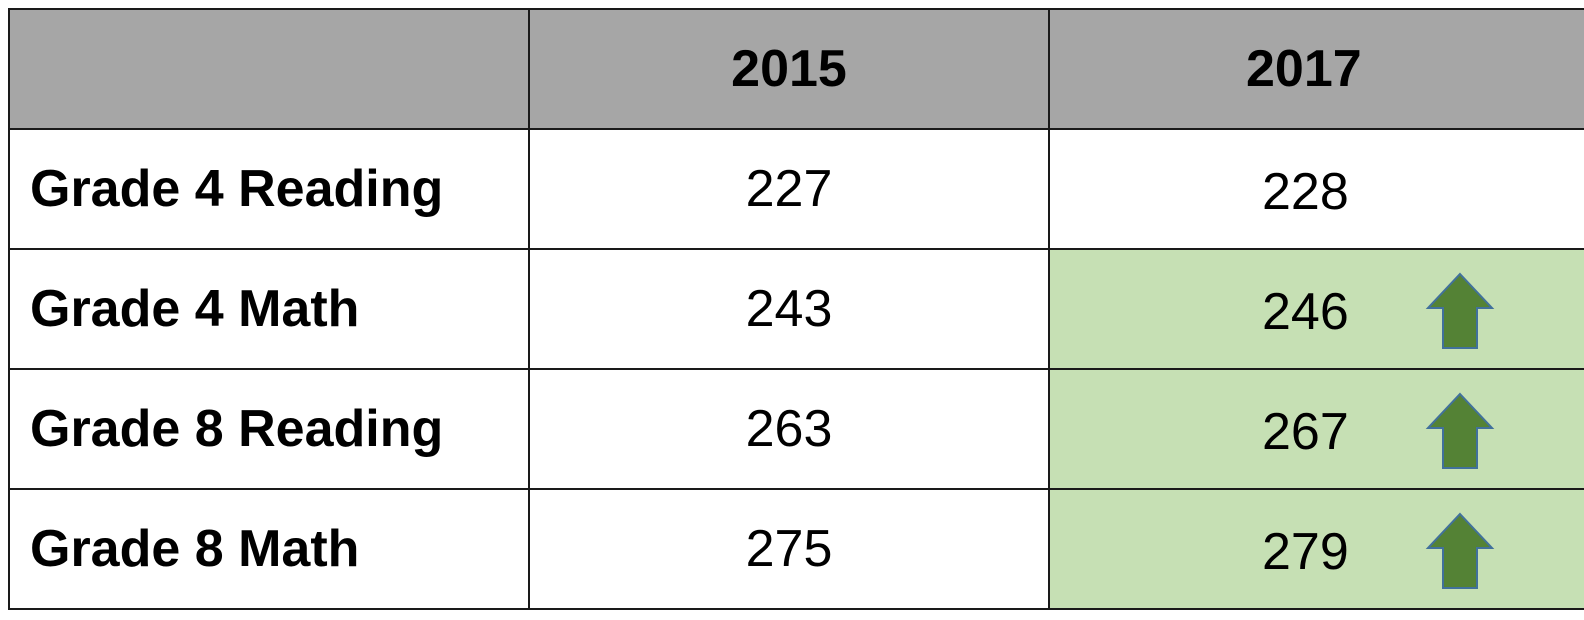  Describe the element at coordinates (269, 189) in the screenshot. I see `row-label: Grade 4 Reading` at that location.